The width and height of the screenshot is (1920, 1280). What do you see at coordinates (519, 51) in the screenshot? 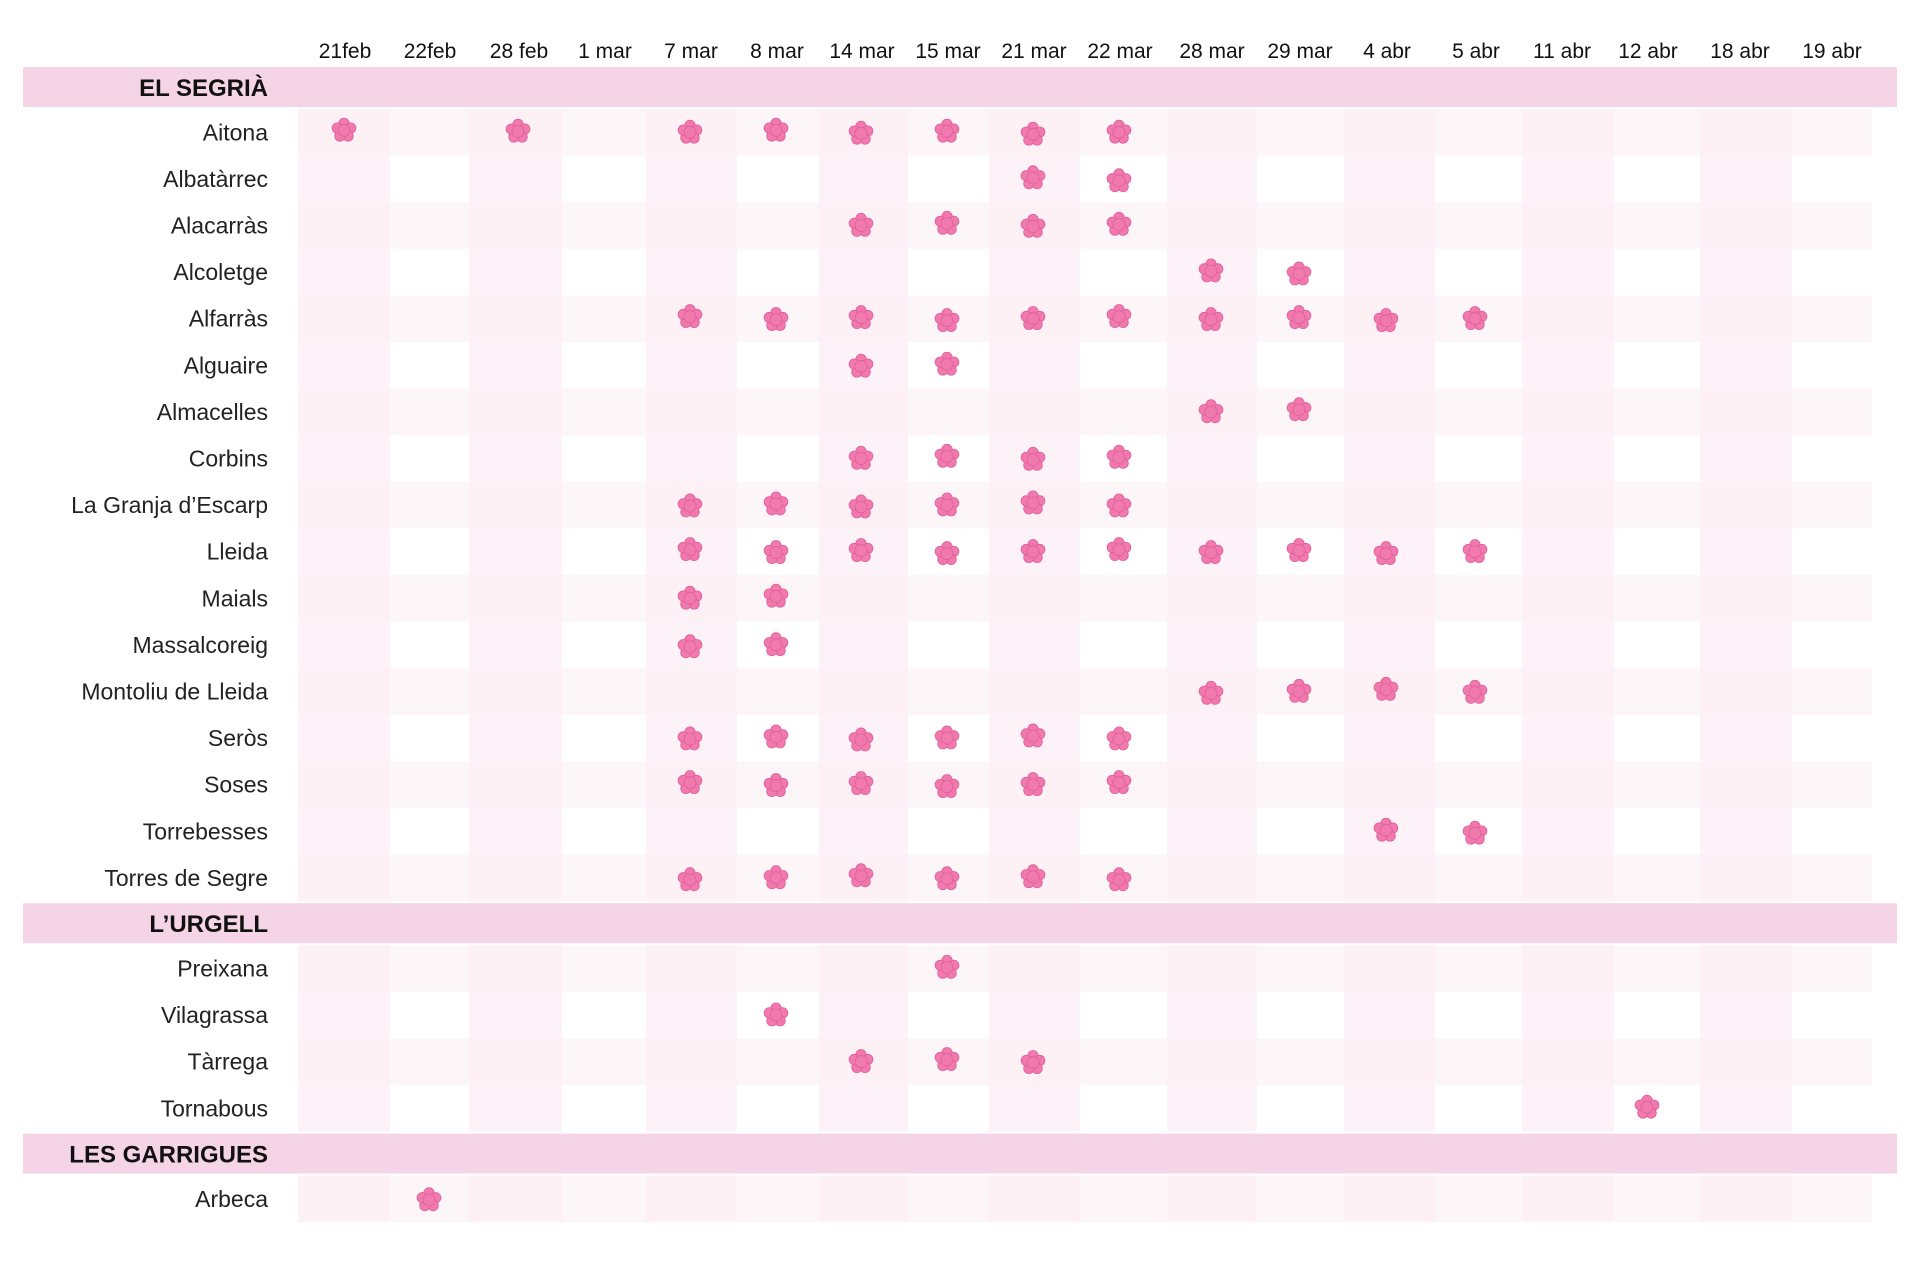
I see `column-header: 28 feb` at bounding box center [519, 51].